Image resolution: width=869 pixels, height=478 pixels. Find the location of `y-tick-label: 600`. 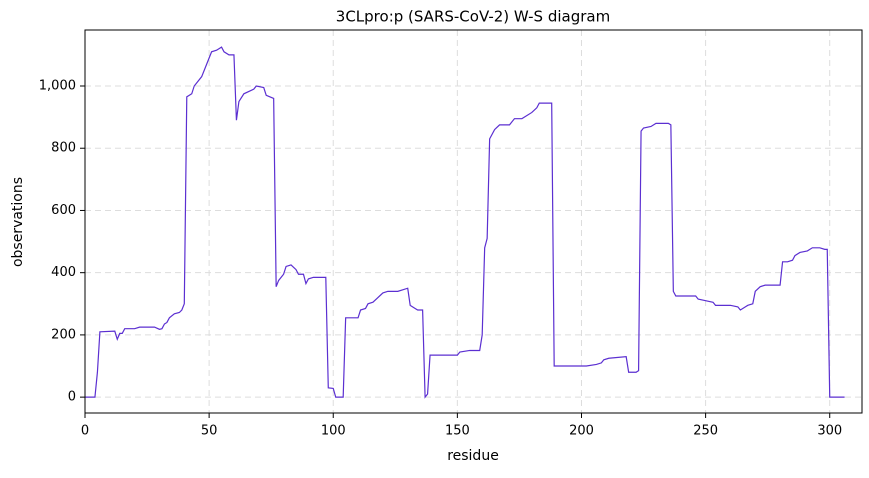

y-tick-label: 600 is located at coordinates (63, 210).